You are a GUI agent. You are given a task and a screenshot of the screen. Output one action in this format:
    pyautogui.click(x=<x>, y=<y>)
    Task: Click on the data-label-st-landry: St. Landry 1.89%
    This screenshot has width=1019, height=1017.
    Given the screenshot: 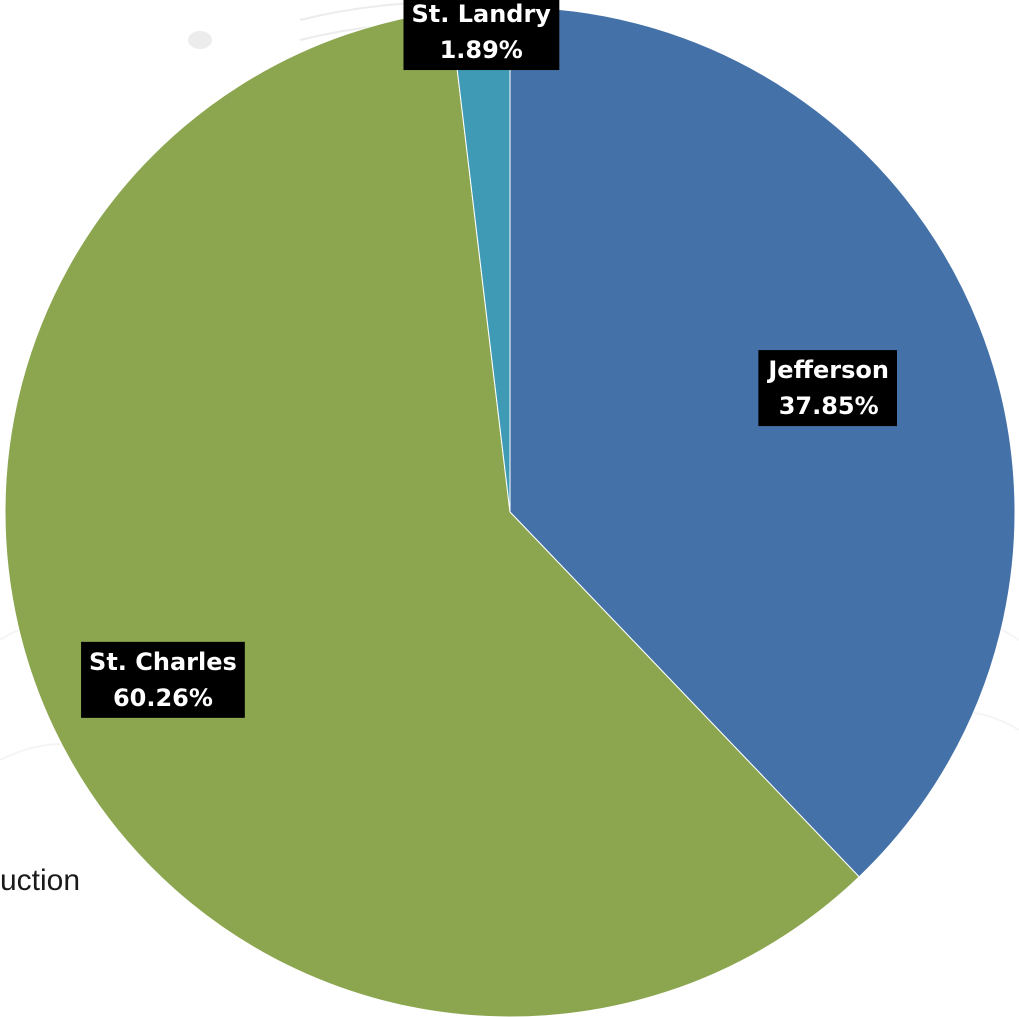 What is the action you would take?
    pyautogui.click(x=481, y=35)
    